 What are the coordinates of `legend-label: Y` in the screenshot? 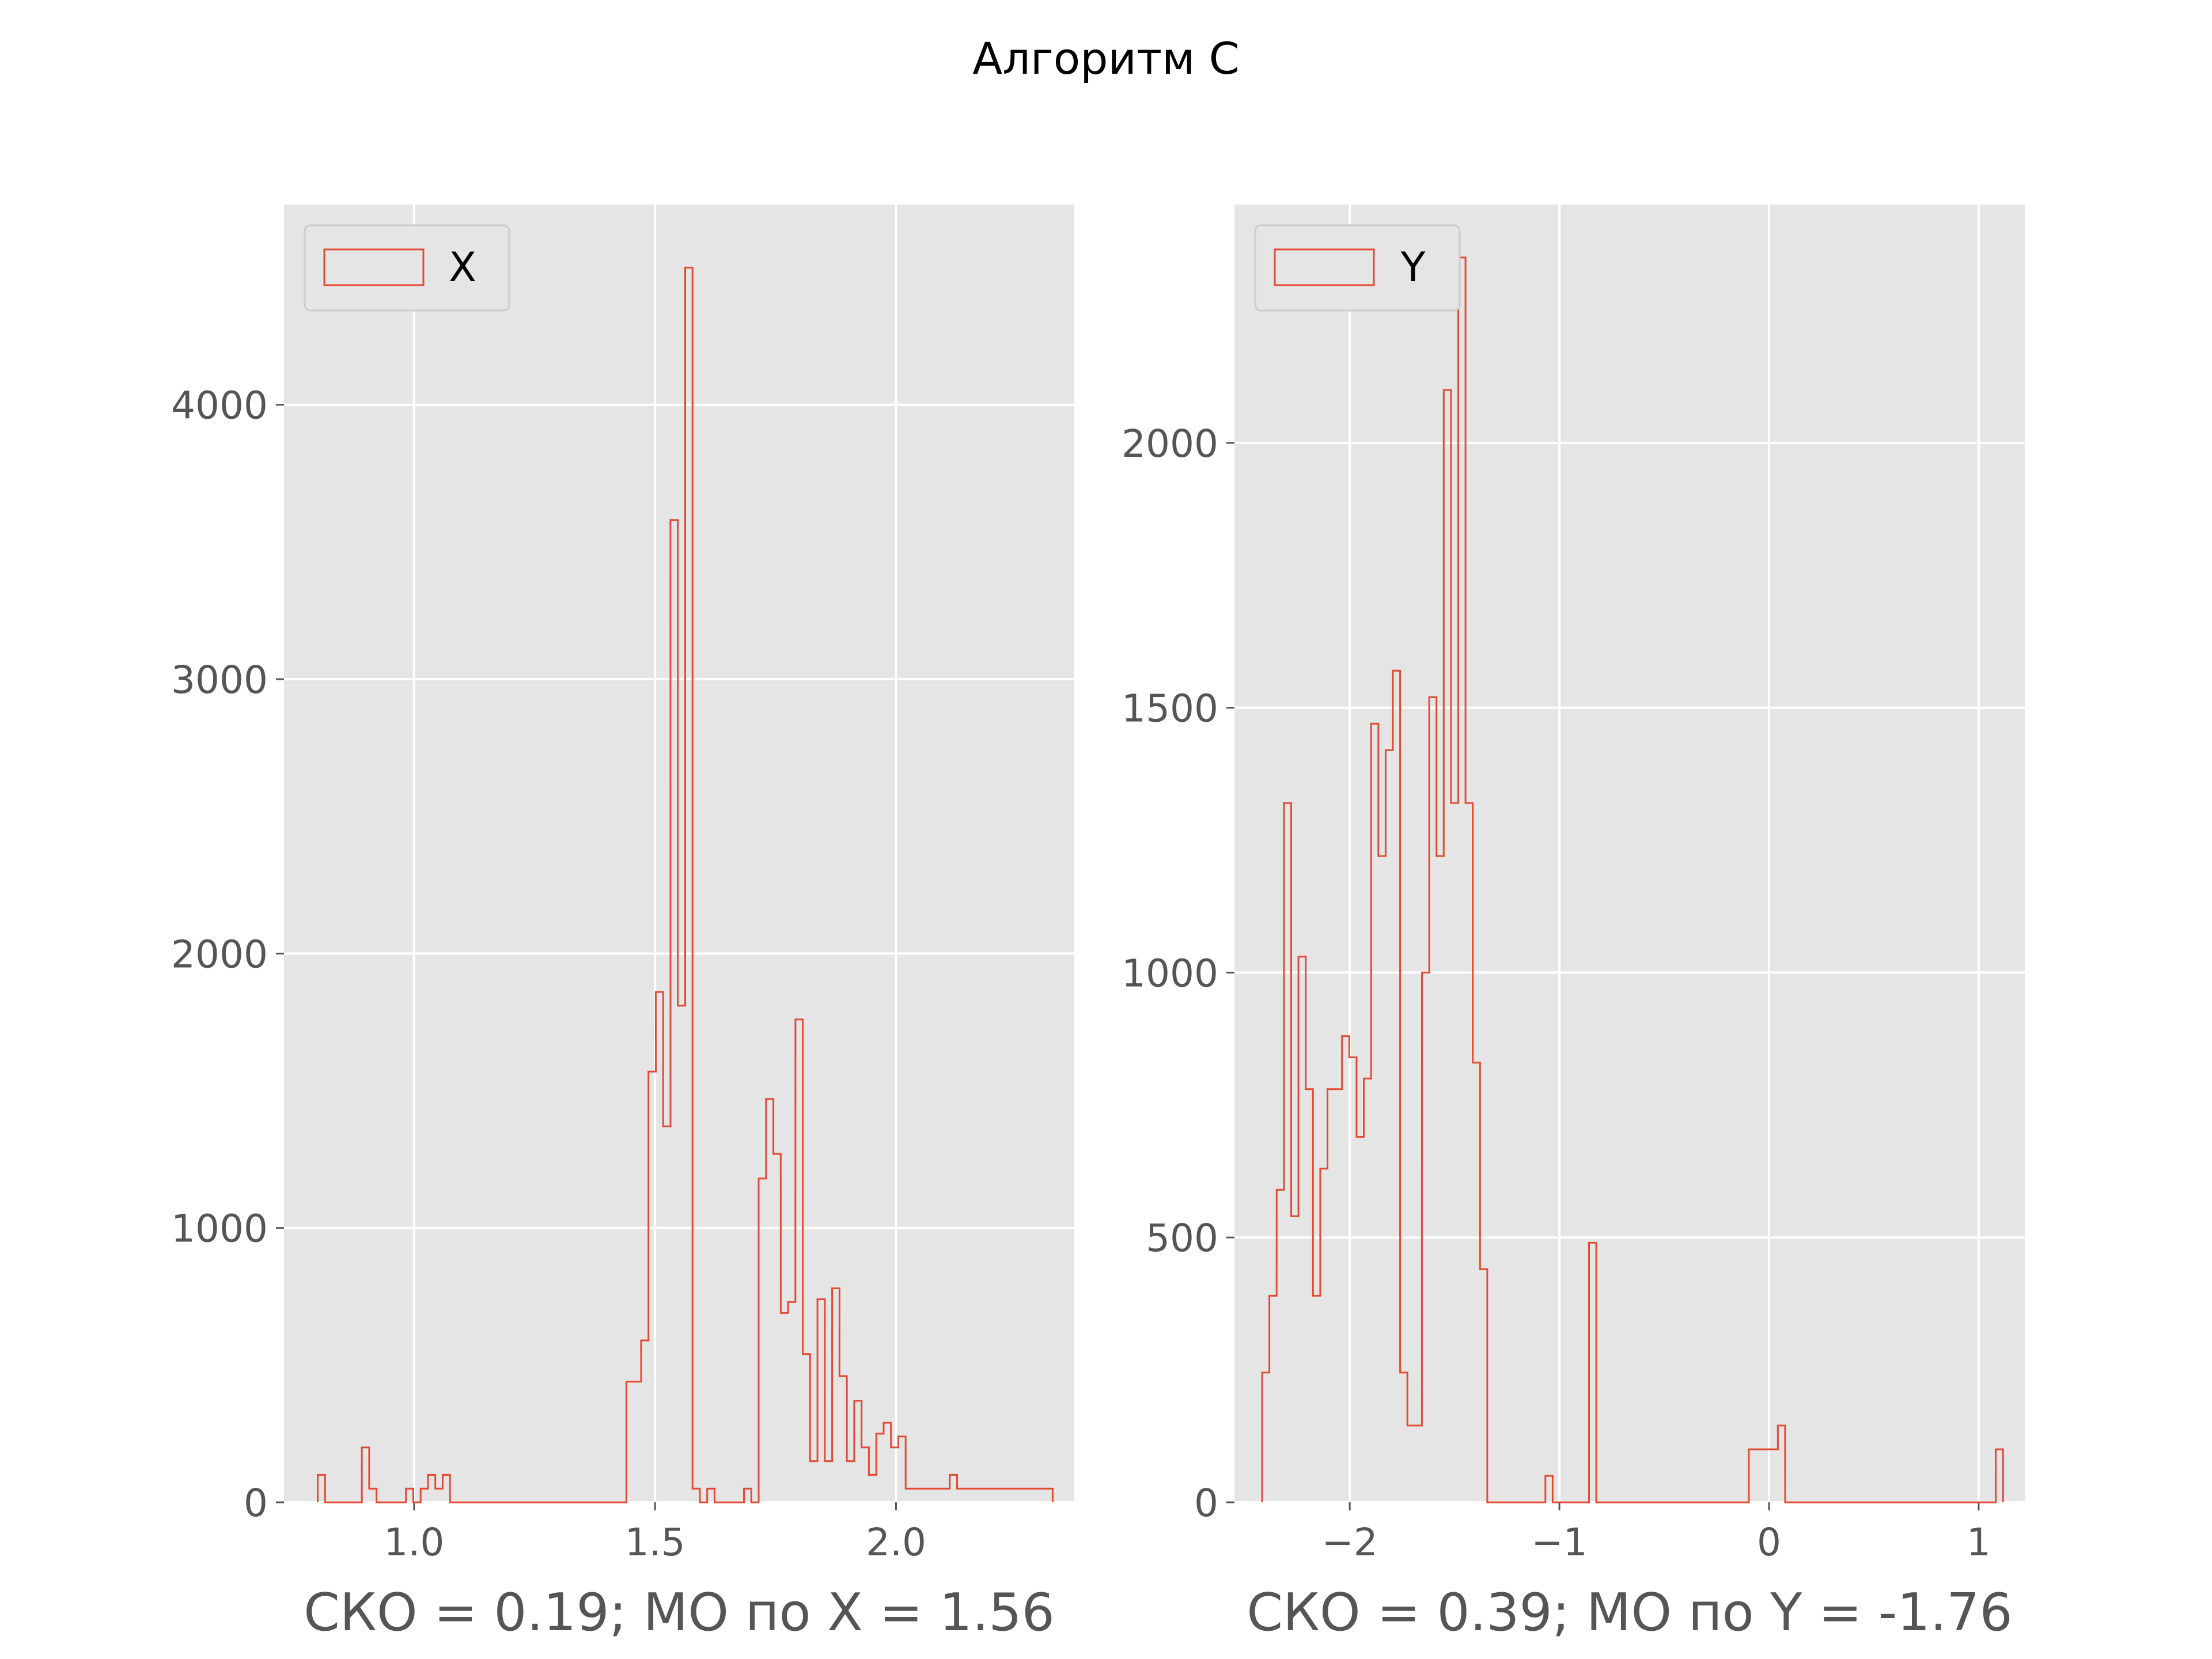 It's located at (1413, 267).